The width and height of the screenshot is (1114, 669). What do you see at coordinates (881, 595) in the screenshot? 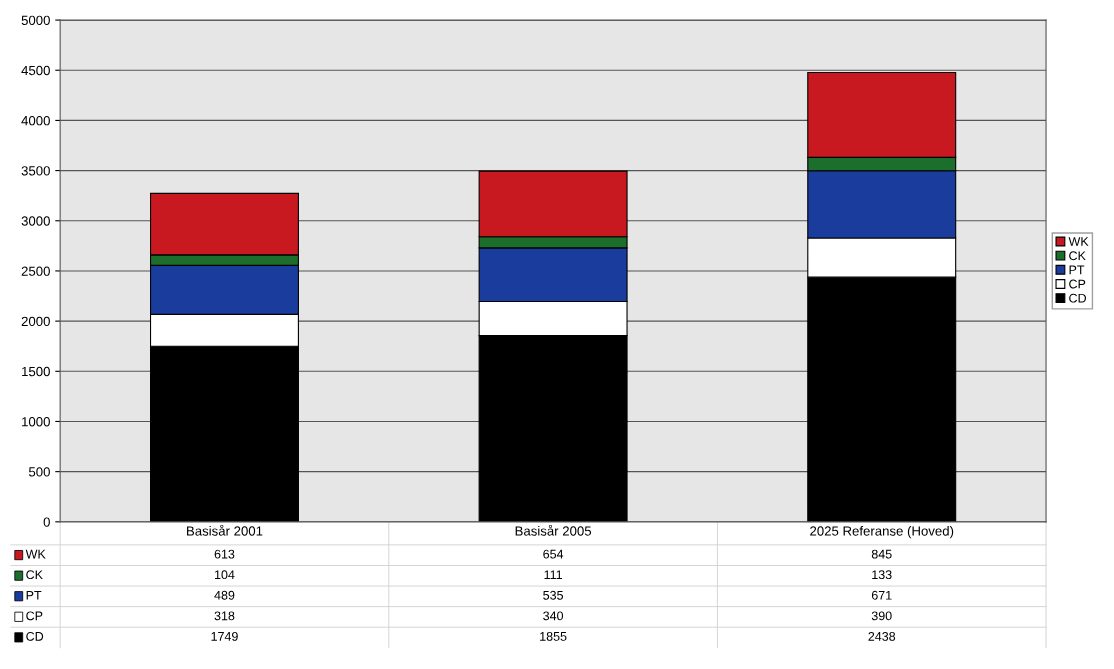
I see `data-label: 671` at bounding box center [881, 595].